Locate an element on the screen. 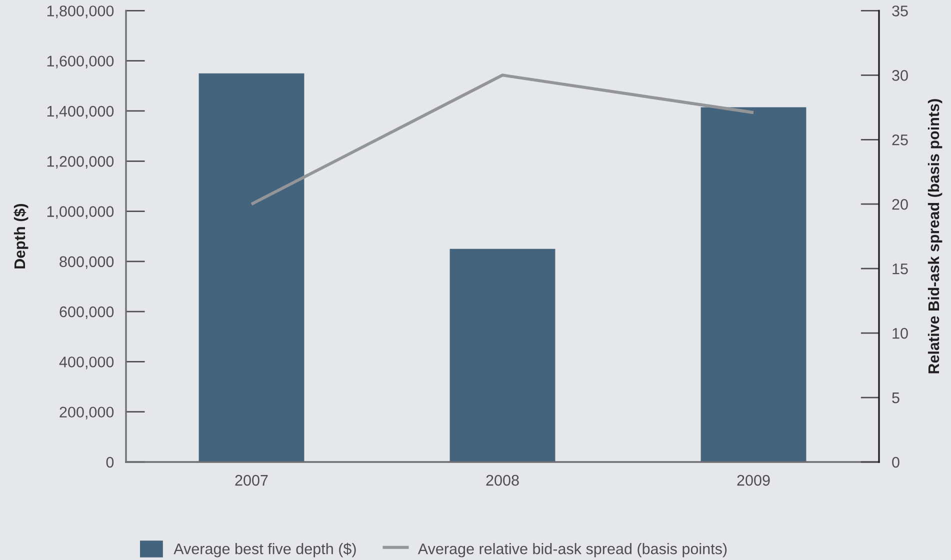 This screenshot has width=951, height=560. y-tick-label: 1,800,000 is located at coordinates (80, 12).